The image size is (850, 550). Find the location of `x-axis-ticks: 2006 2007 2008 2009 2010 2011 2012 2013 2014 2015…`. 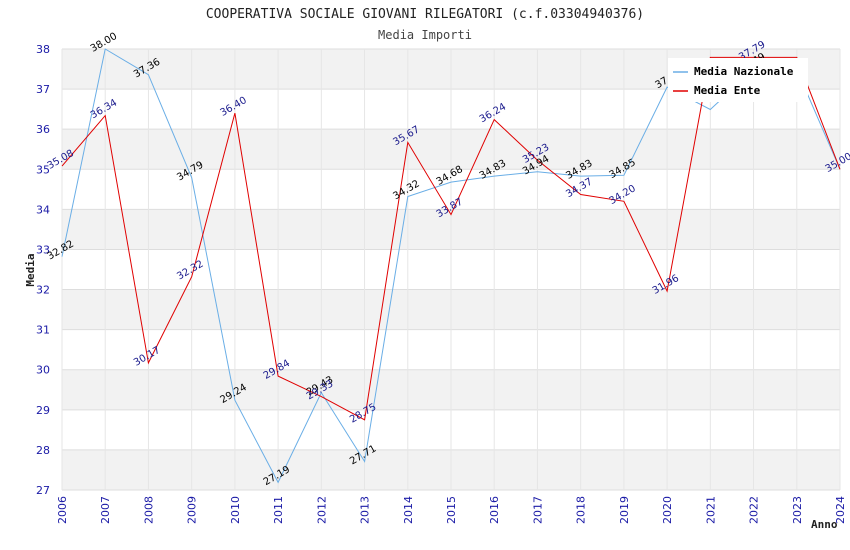

x-axis-ticks: 2006 2007 2008 2009 2010 2011 2012 2013 2014 2015… is located at coordinates (451, 510).